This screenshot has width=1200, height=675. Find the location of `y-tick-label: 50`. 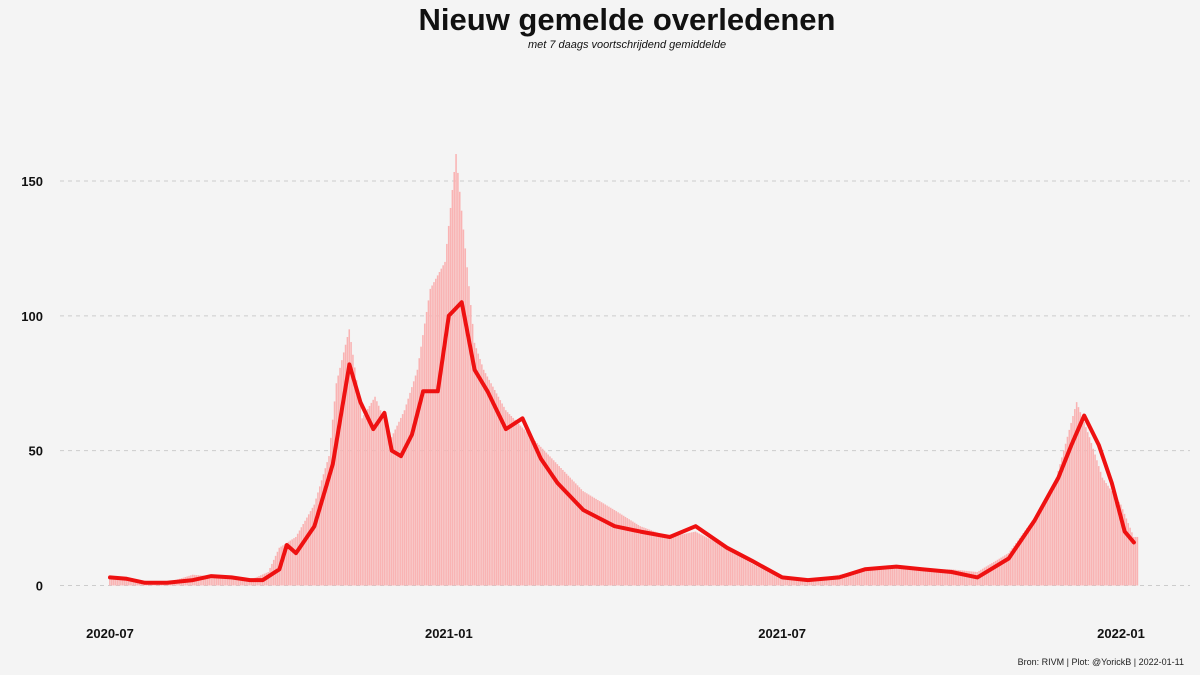

y-tick-label: 50 is located at coordinates (36, 451).